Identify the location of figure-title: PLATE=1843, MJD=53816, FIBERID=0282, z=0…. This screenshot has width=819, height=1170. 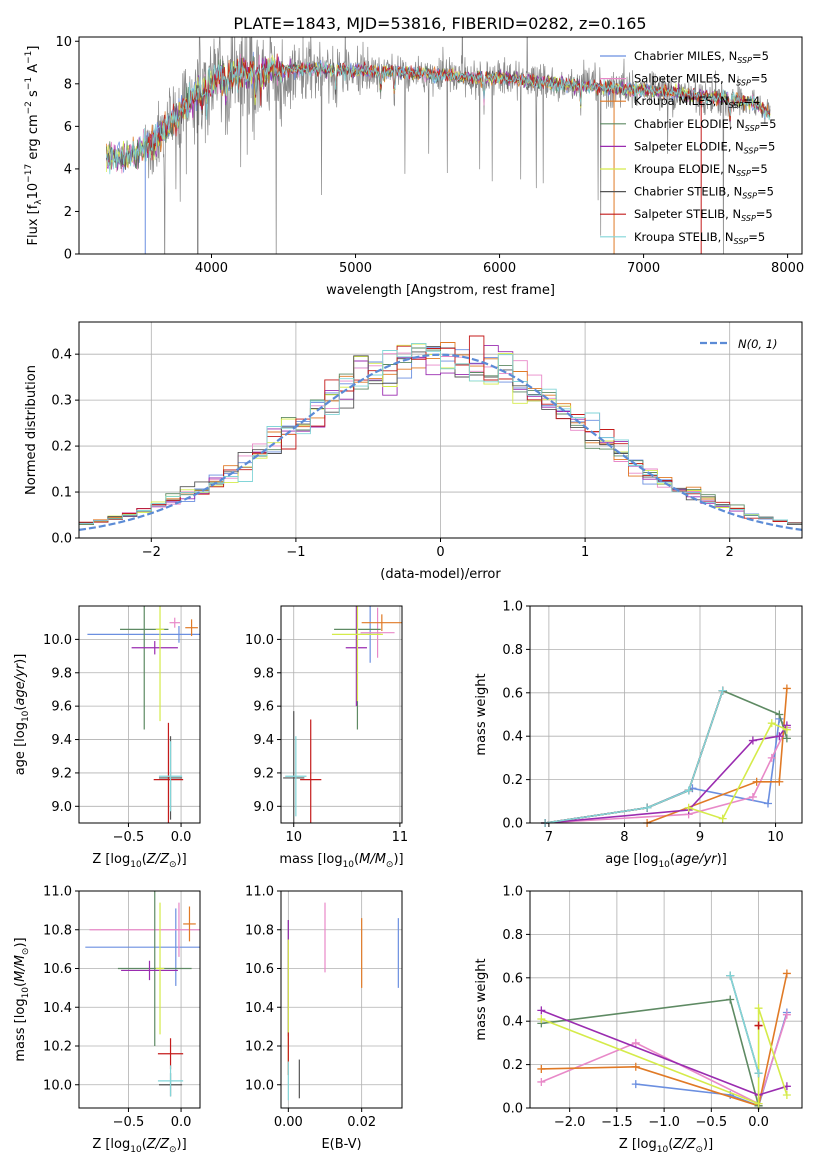
(439, 23).